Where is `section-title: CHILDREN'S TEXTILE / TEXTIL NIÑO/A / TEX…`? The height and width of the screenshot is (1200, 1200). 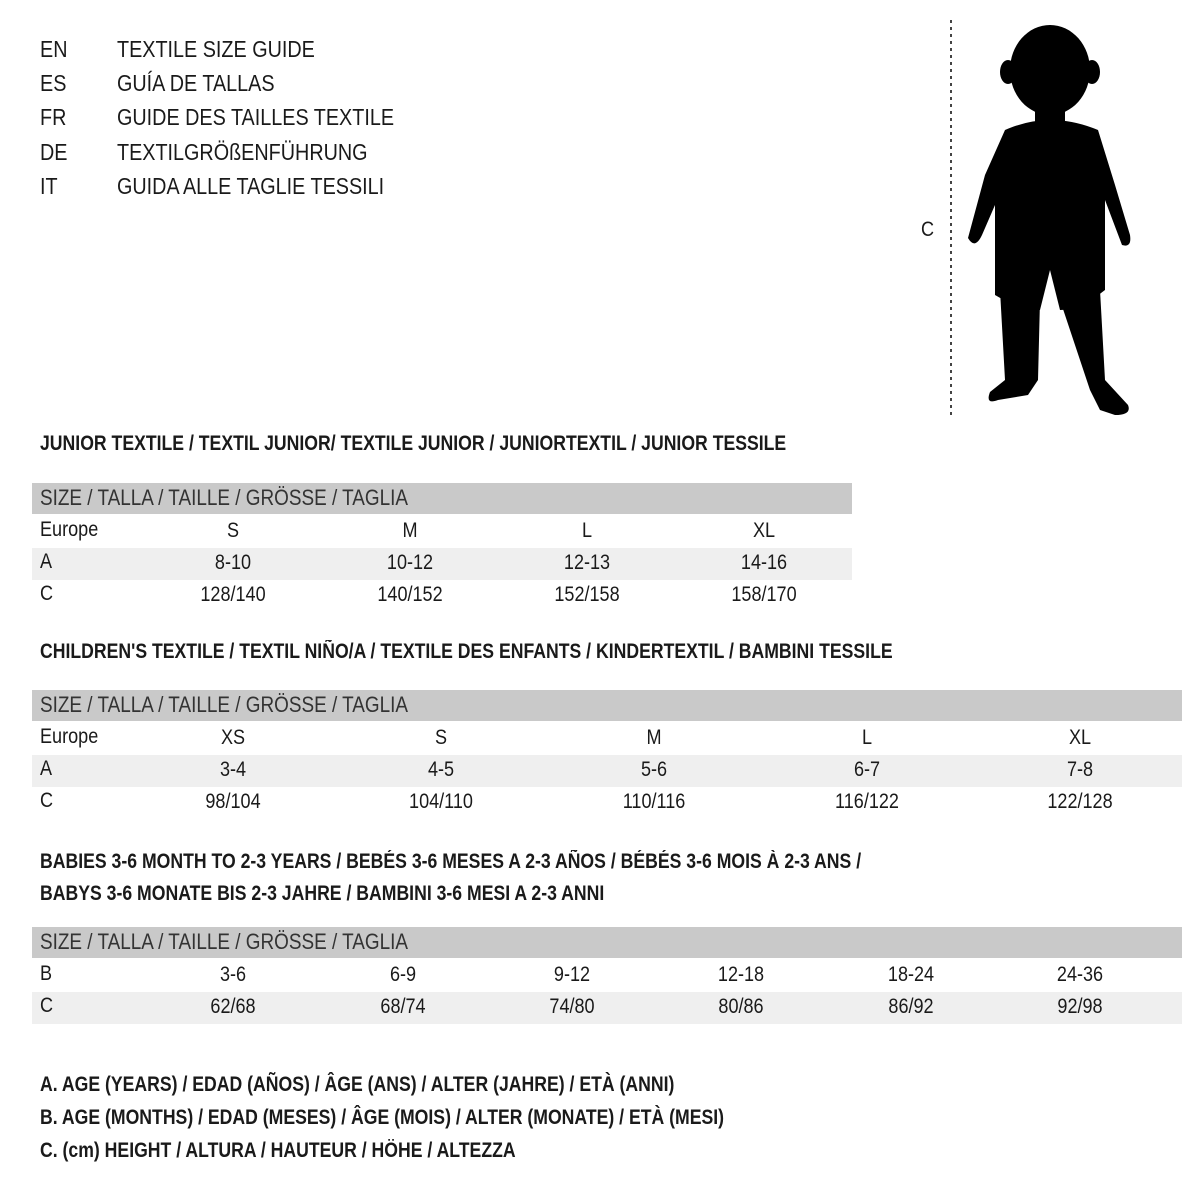
section-title: CHILDREN'S TEXTILE / TEXTIL NIÑO/A / TEX… is located at coordinates (466, 651).